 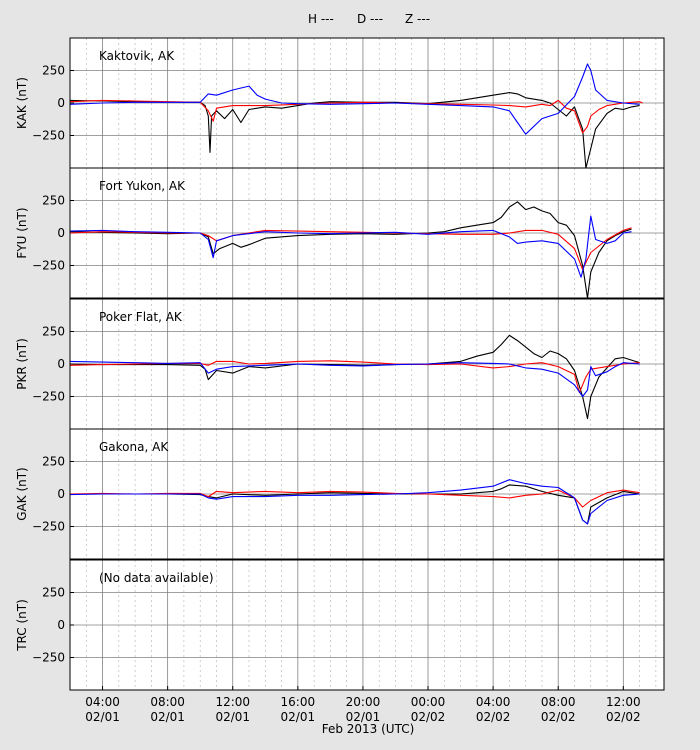 What do you see at coordinates (142, 186) in the screenshot?
I see `station-label: Fort Yukon, AK` at bounding box center [142, 186].